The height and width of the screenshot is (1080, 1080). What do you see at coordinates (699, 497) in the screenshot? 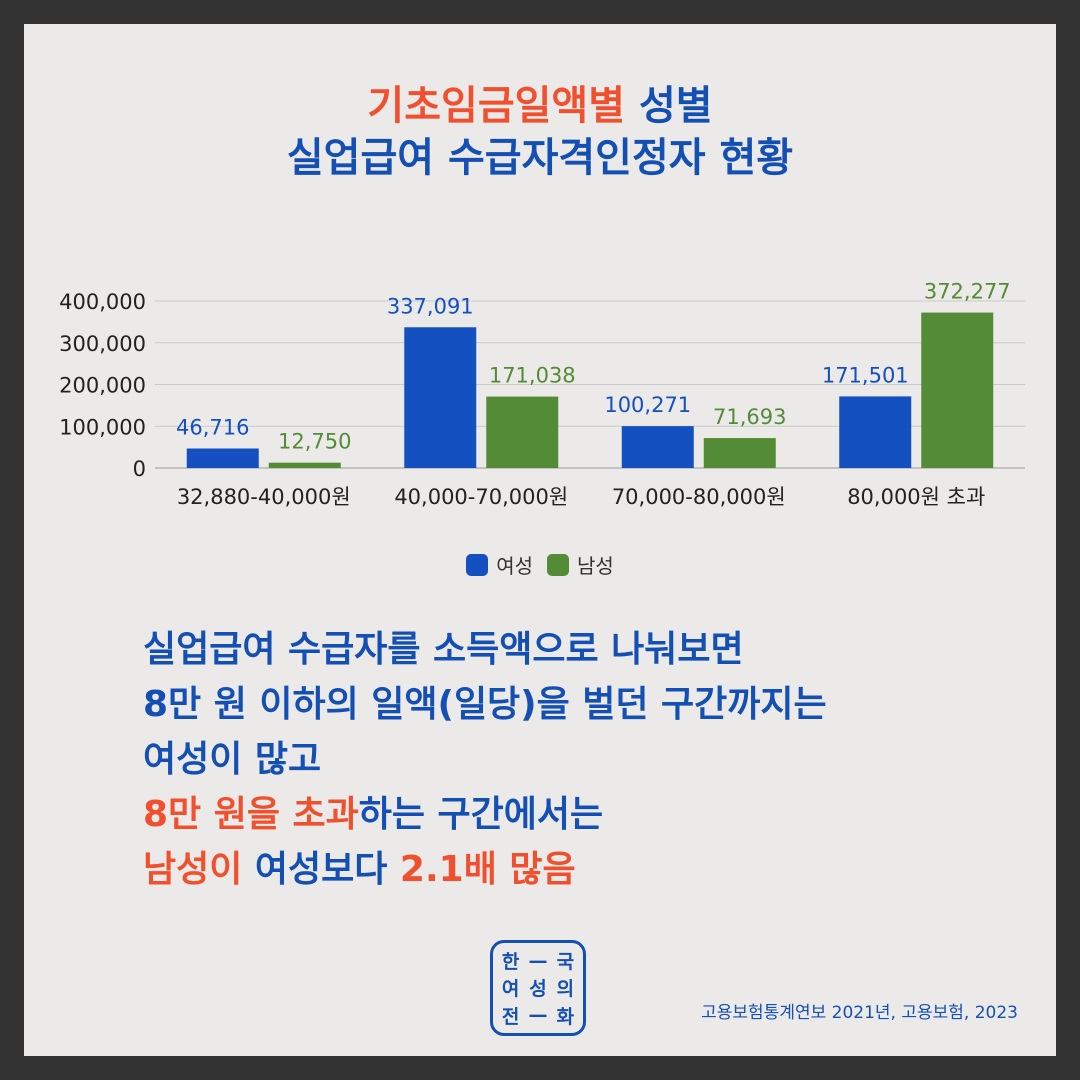
I see `x-tick-label: 70,000-80,000원` at bounding box center [699, 497].